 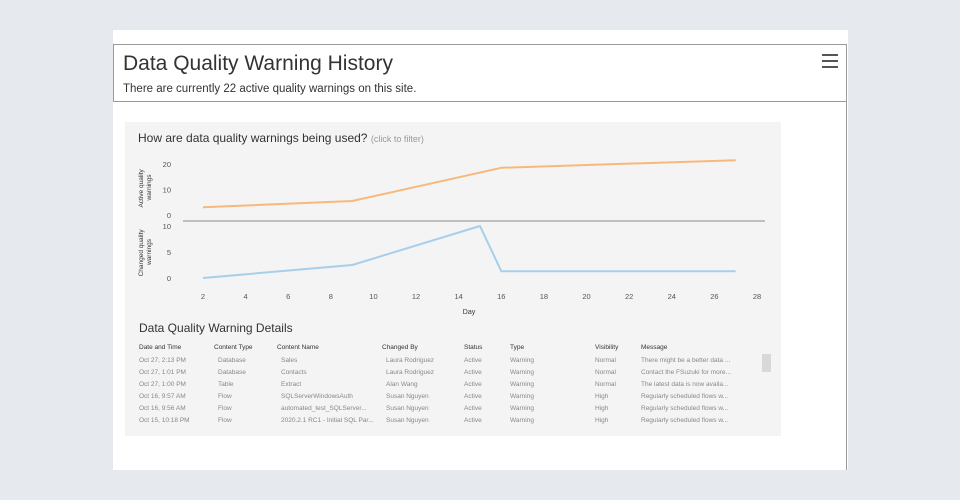 I want to click on x-tick-label: 26, so click(x=714, y=296).